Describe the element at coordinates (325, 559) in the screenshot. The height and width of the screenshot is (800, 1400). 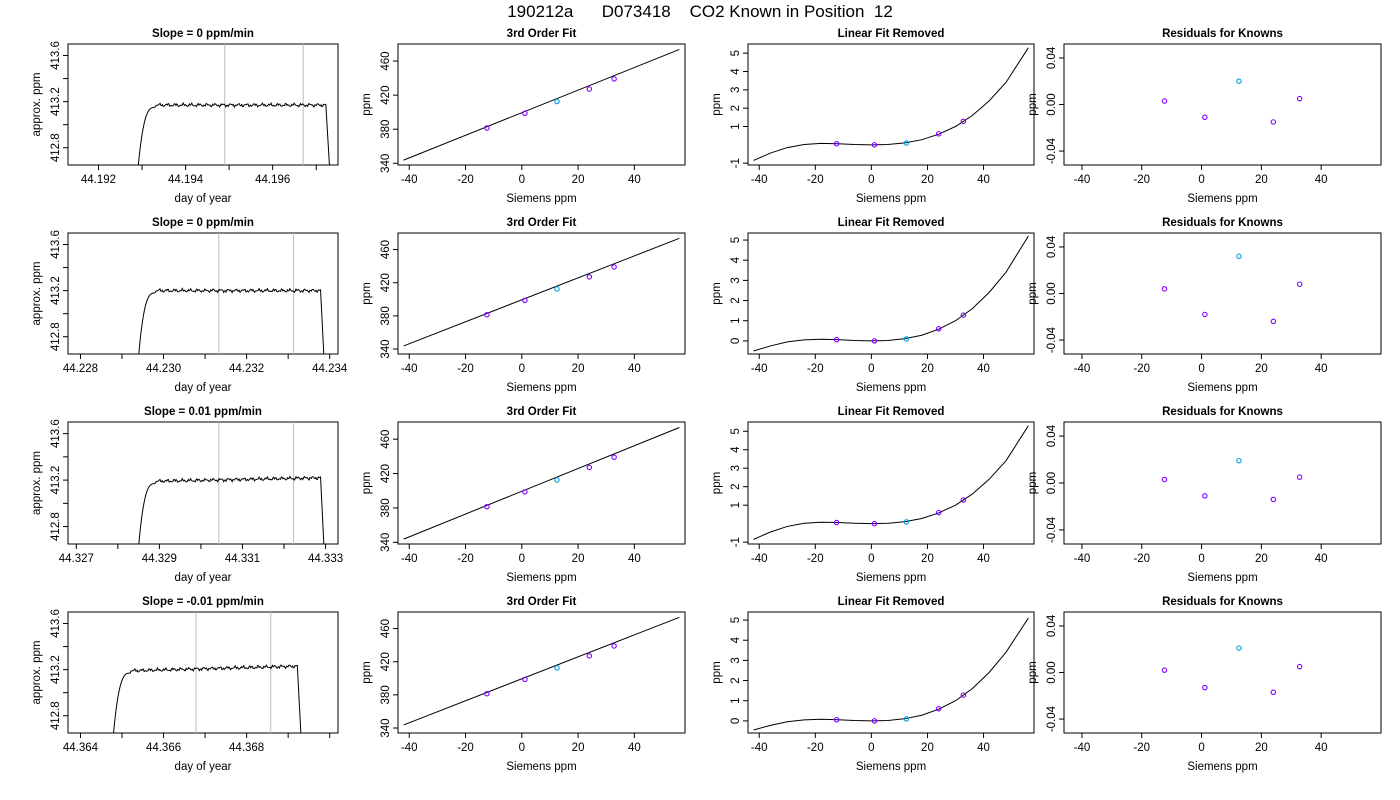
I see `x-tick-label: 44.333` at that location.